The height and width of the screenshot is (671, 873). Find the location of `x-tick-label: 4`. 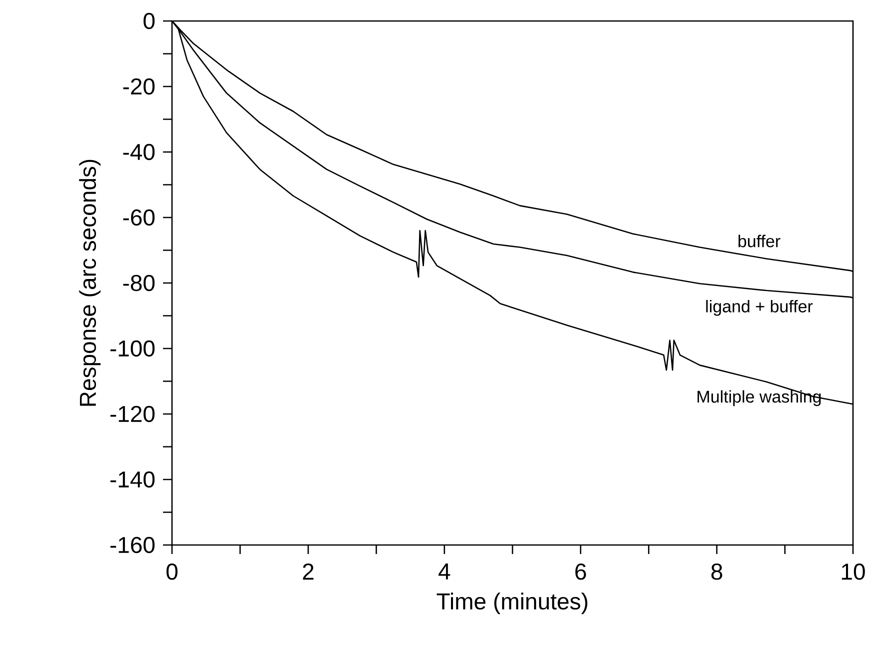

x-tick-label: 4 is located at coordinates (444, 572).